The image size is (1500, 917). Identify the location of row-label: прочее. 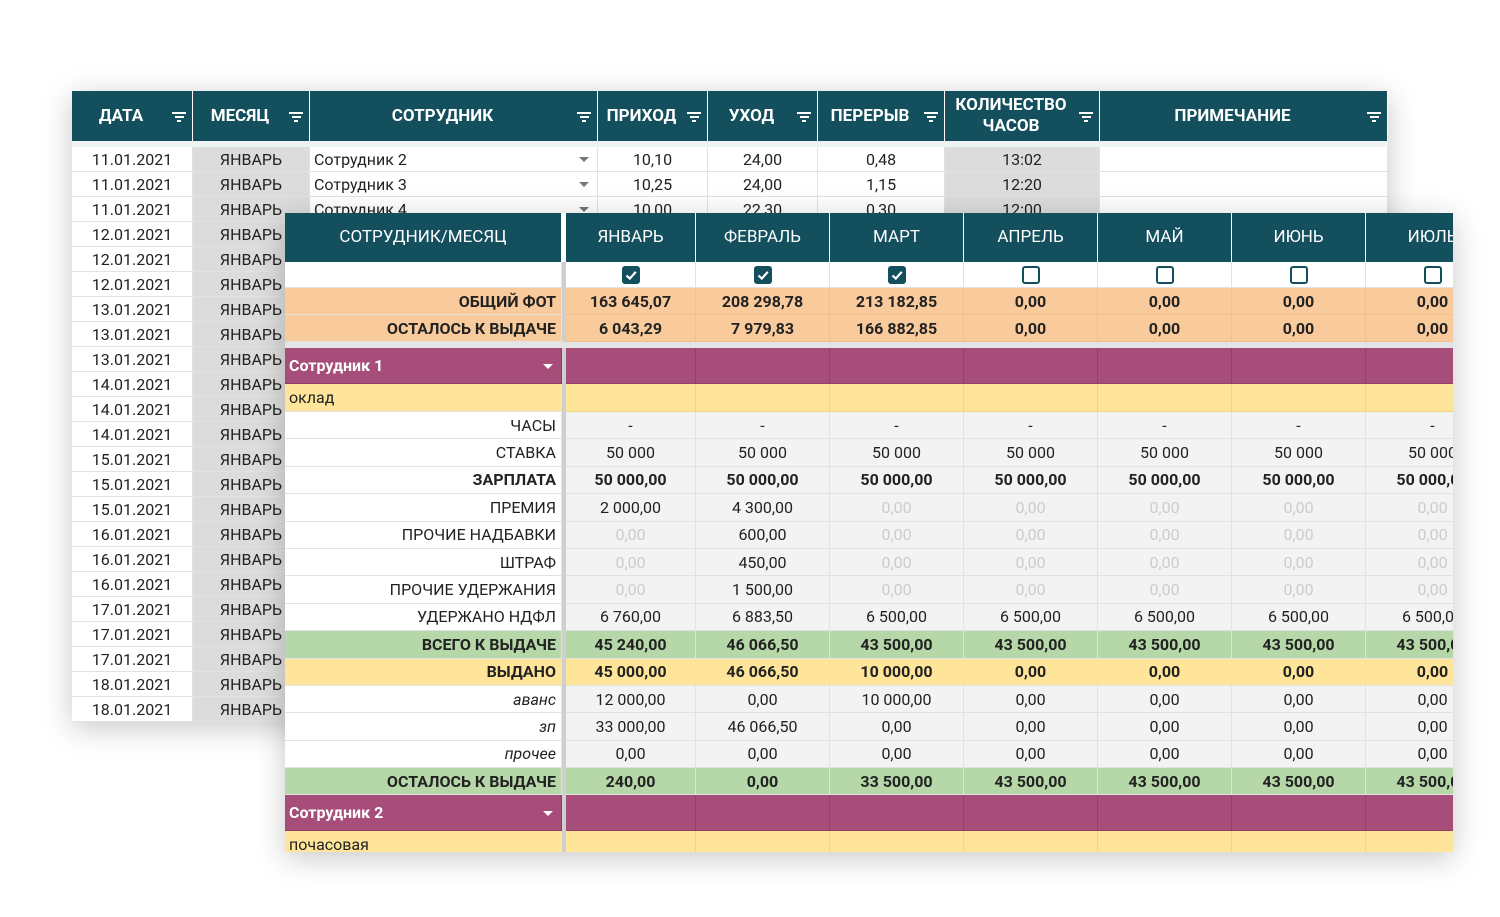
(423, 754).